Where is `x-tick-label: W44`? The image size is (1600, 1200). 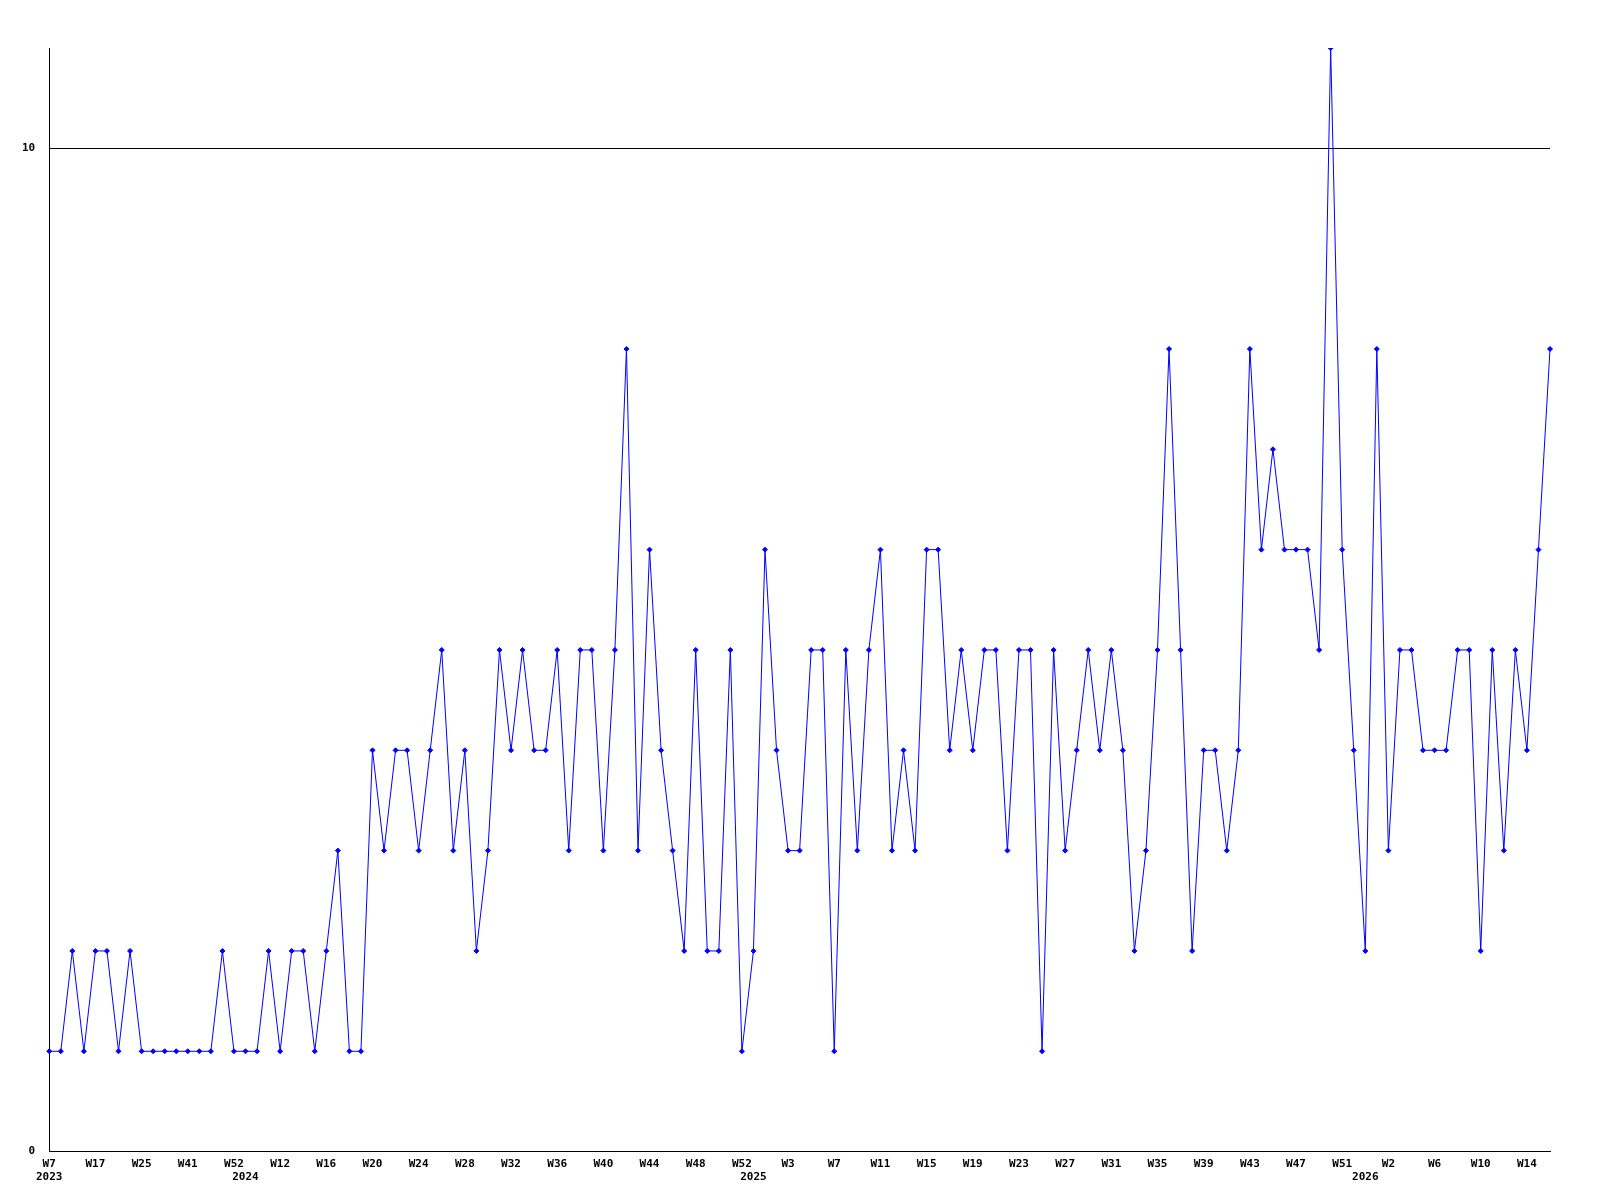
x-tick-label: W44 is located at coordinates (649, 1164).